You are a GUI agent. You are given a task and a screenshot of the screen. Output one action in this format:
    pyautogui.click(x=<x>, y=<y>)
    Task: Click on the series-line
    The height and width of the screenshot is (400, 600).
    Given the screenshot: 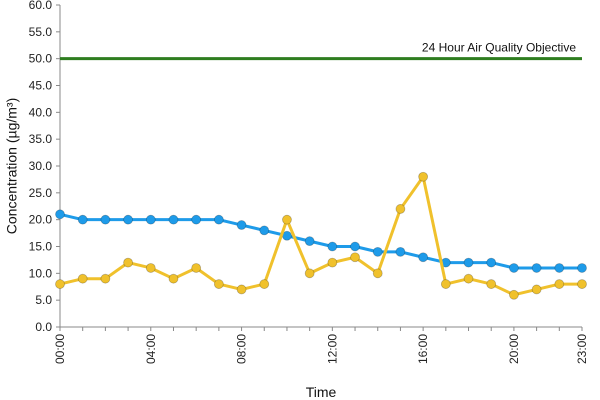 What is the action you would take?
    pyautogui.click(x=320, y=241)
    